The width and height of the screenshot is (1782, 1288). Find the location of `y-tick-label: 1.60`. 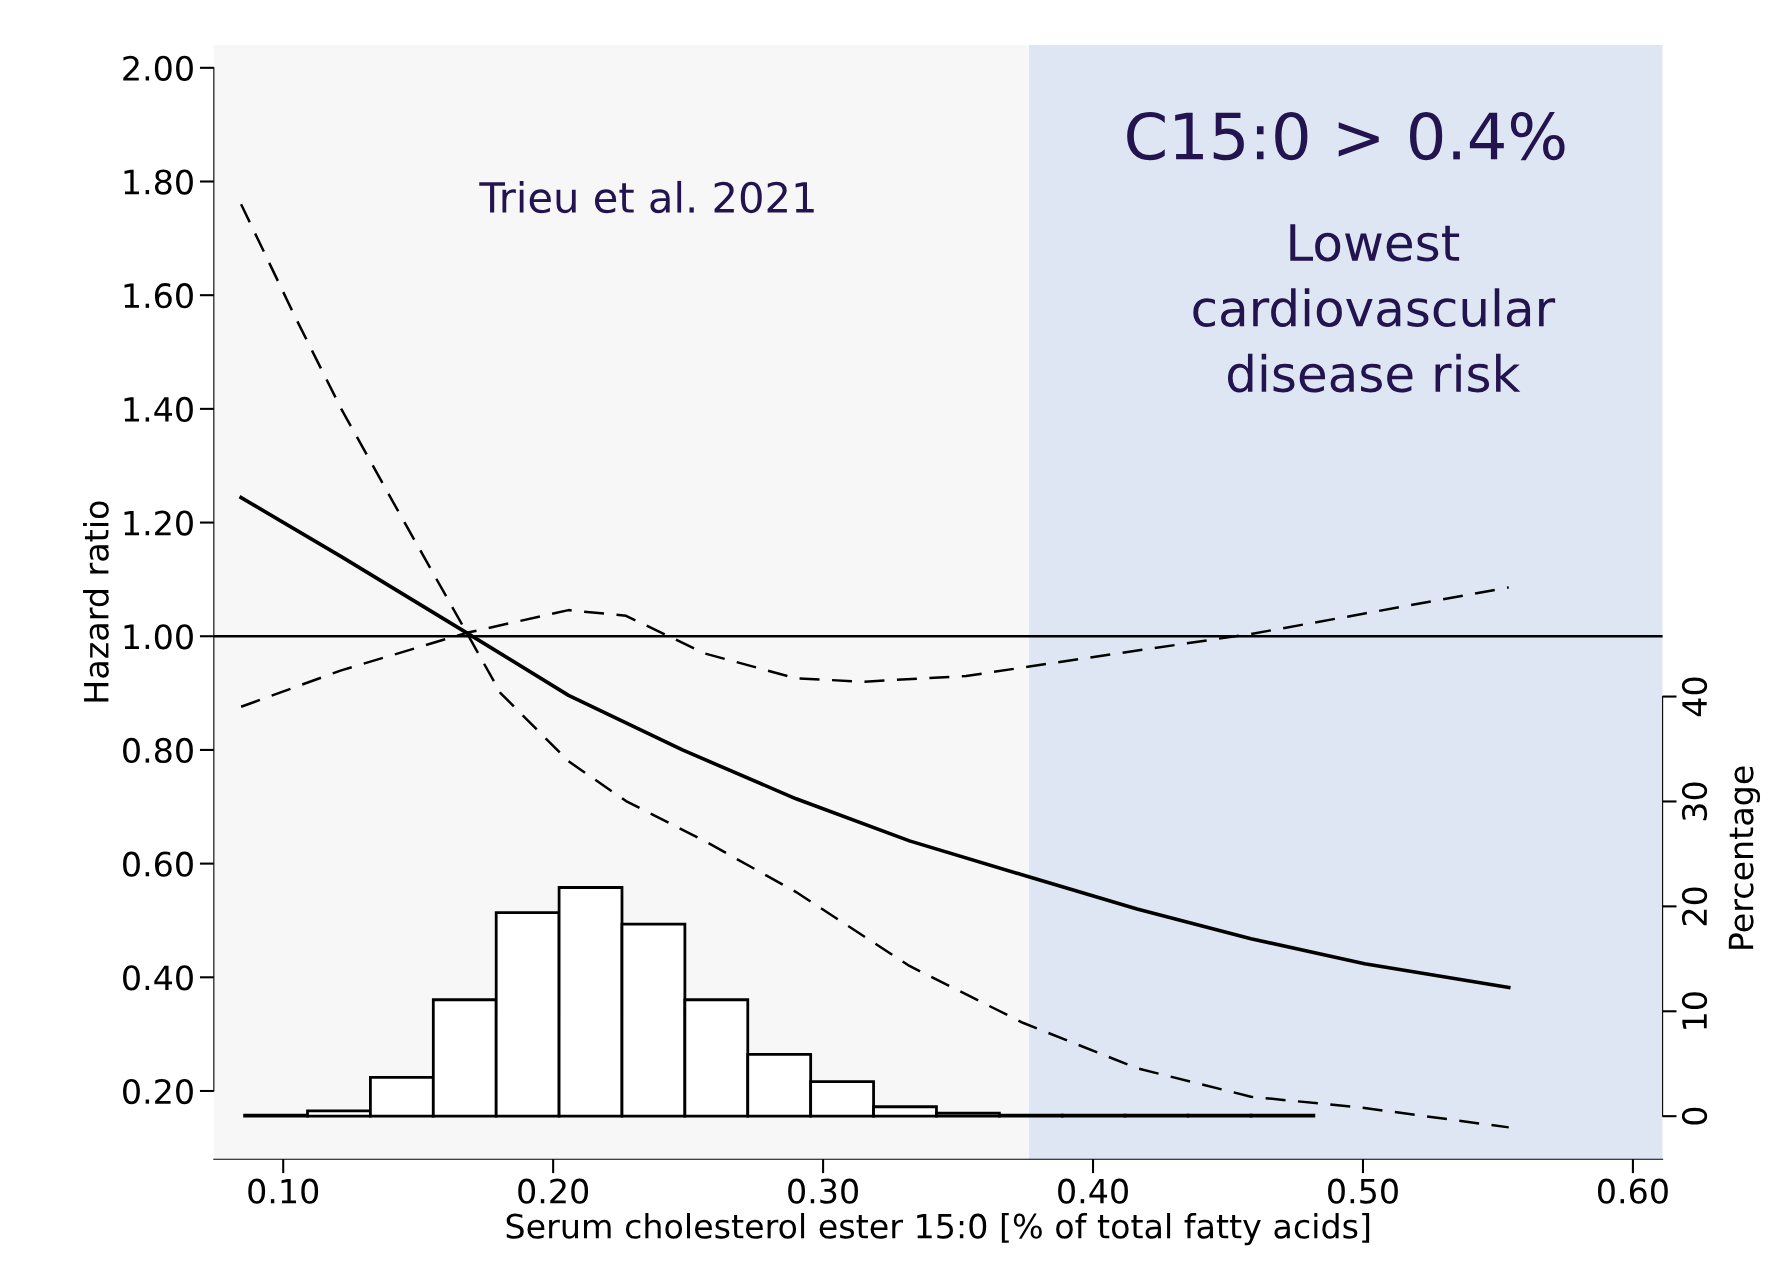

y-tick-label: 1.60 is located at coordinates (158, 296).